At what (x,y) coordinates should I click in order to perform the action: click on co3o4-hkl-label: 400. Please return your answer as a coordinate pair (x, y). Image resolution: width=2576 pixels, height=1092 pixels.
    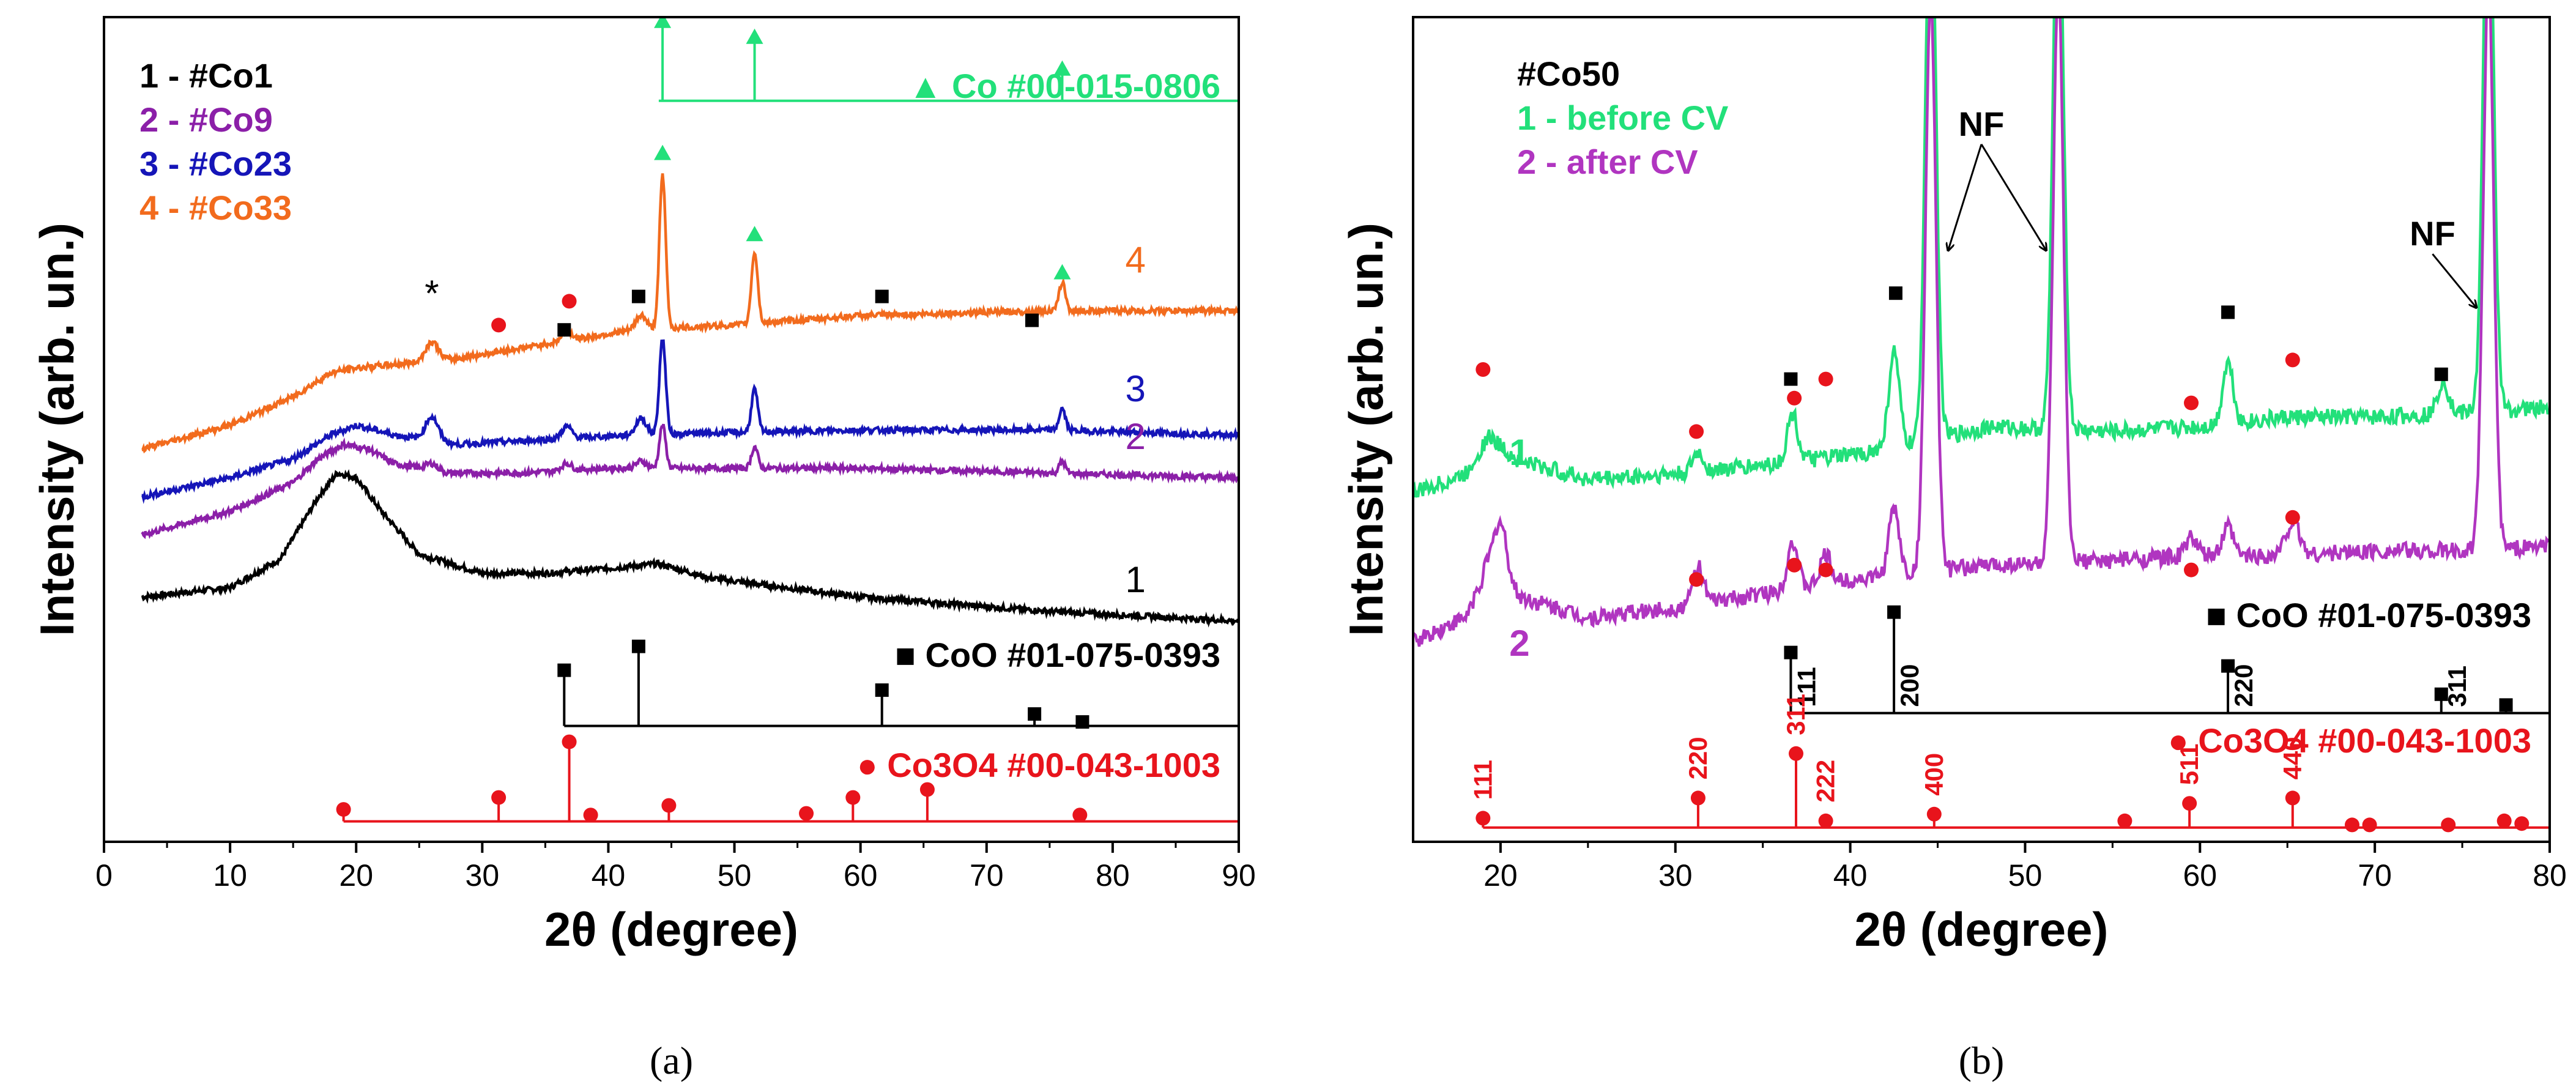
    Looking at the image, I should click on (1934, 774).